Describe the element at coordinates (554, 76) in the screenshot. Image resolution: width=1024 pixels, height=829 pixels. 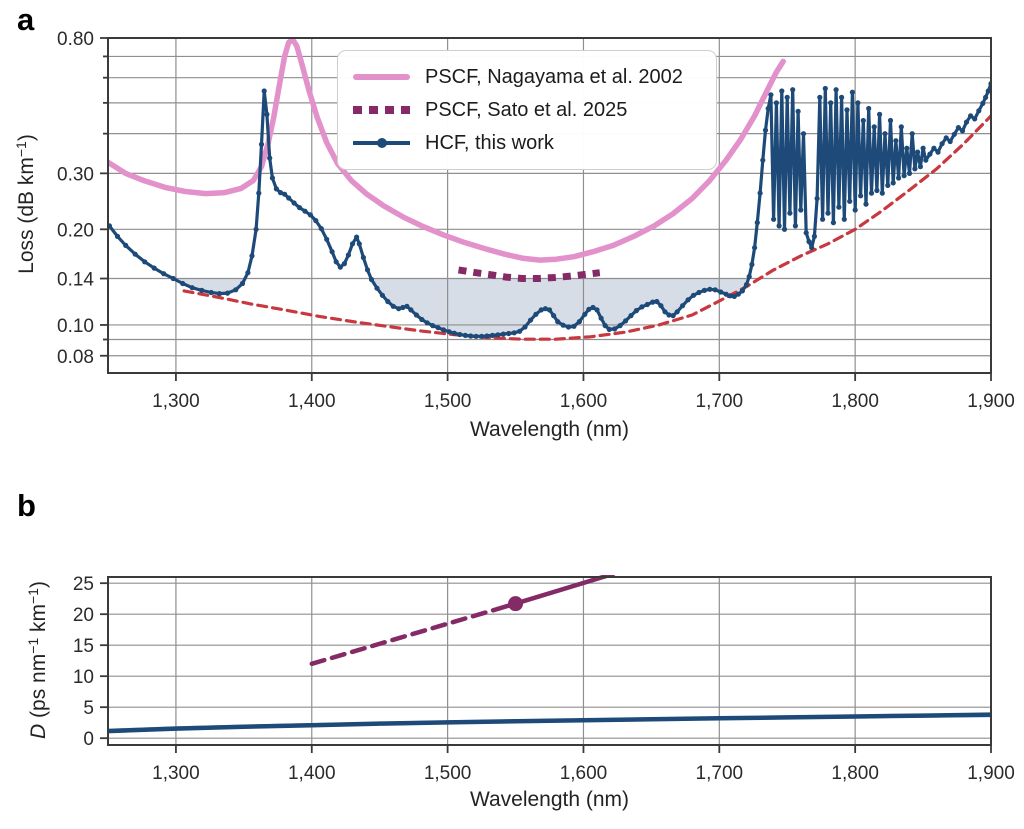
I see `legend-label: PSCF, Nagayama et al. 2002` at that location.